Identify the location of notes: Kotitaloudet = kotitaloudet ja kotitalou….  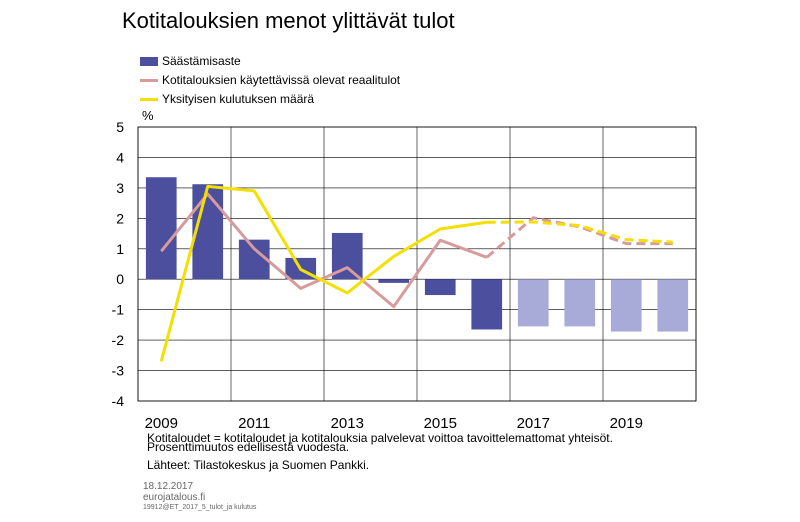
(380, 451).